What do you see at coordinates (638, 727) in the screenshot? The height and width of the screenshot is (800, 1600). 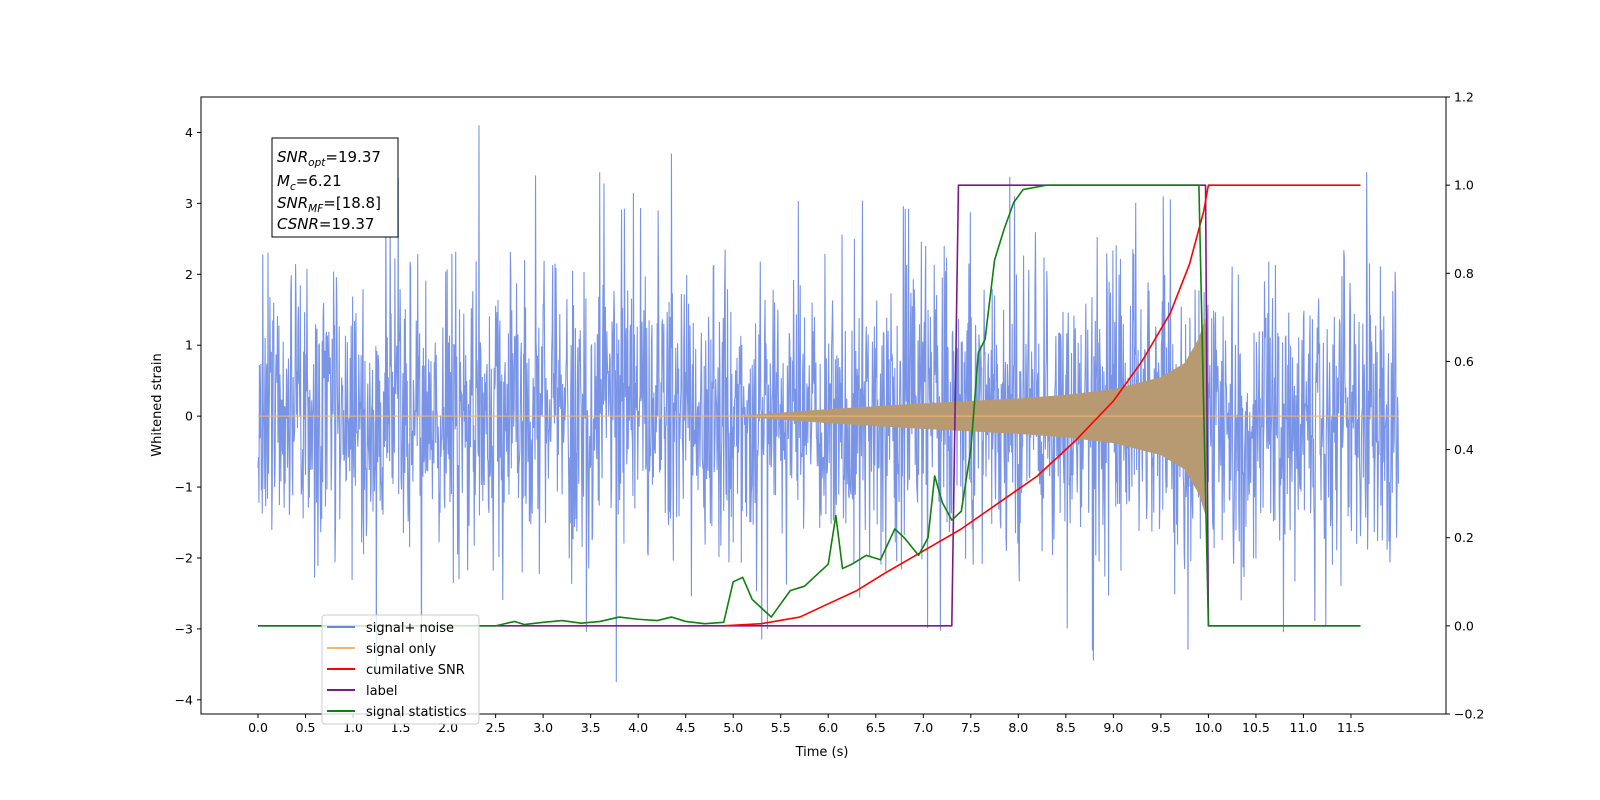 I see `x-tick-label: 4.0` at bounding box center [638, 727].